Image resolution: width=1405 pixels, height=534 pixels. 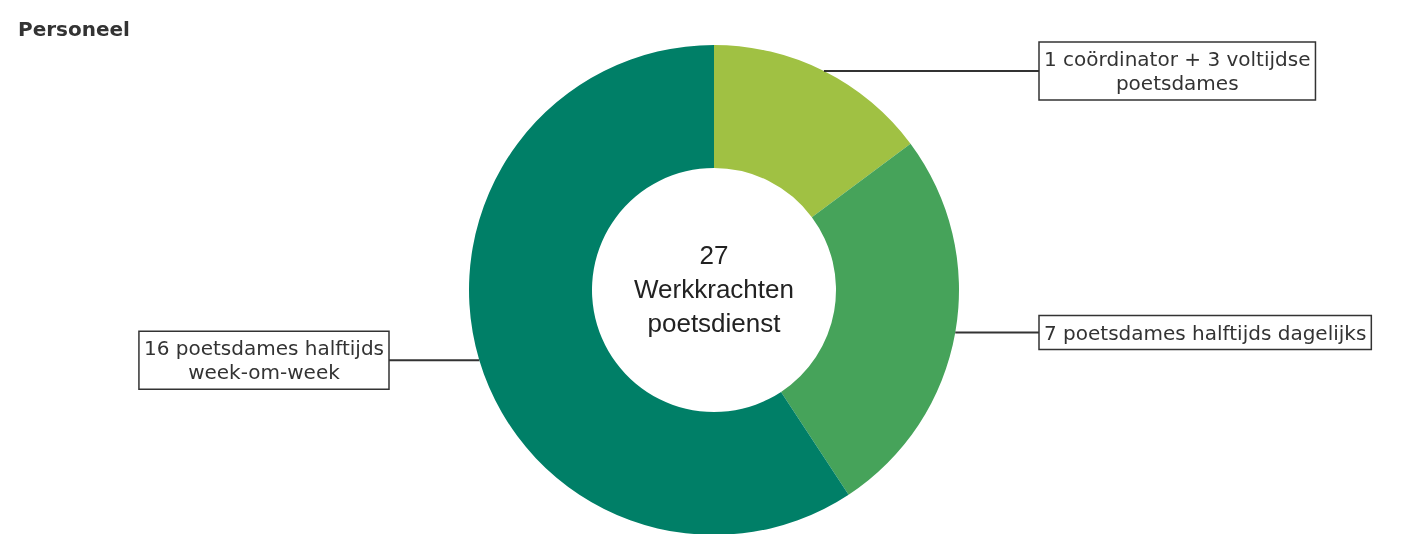 I want to click on slice-label: 16 poetsdames halftijds week-om-week, so click(x=263, y=360).